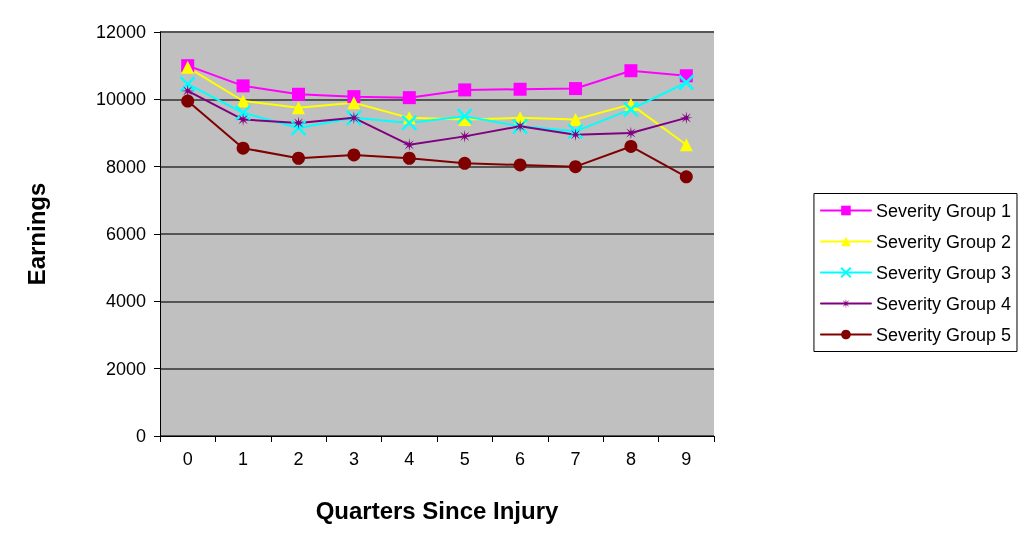  I want to click on legend-label: Severity Group 3, so click(943, 272).